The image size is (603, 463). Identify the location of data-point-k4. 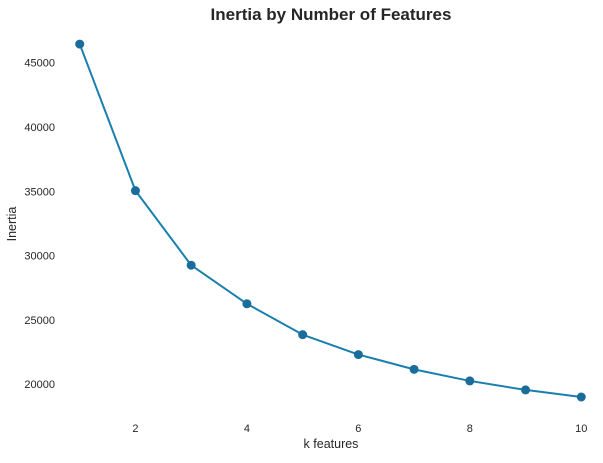
(247, 304).